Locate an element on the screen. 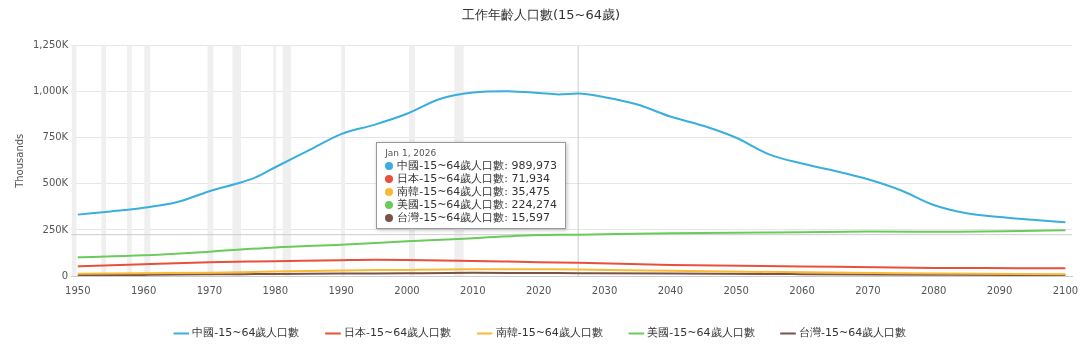  annotation: Jan 1, 2026 is located at coordinates (411, 153).